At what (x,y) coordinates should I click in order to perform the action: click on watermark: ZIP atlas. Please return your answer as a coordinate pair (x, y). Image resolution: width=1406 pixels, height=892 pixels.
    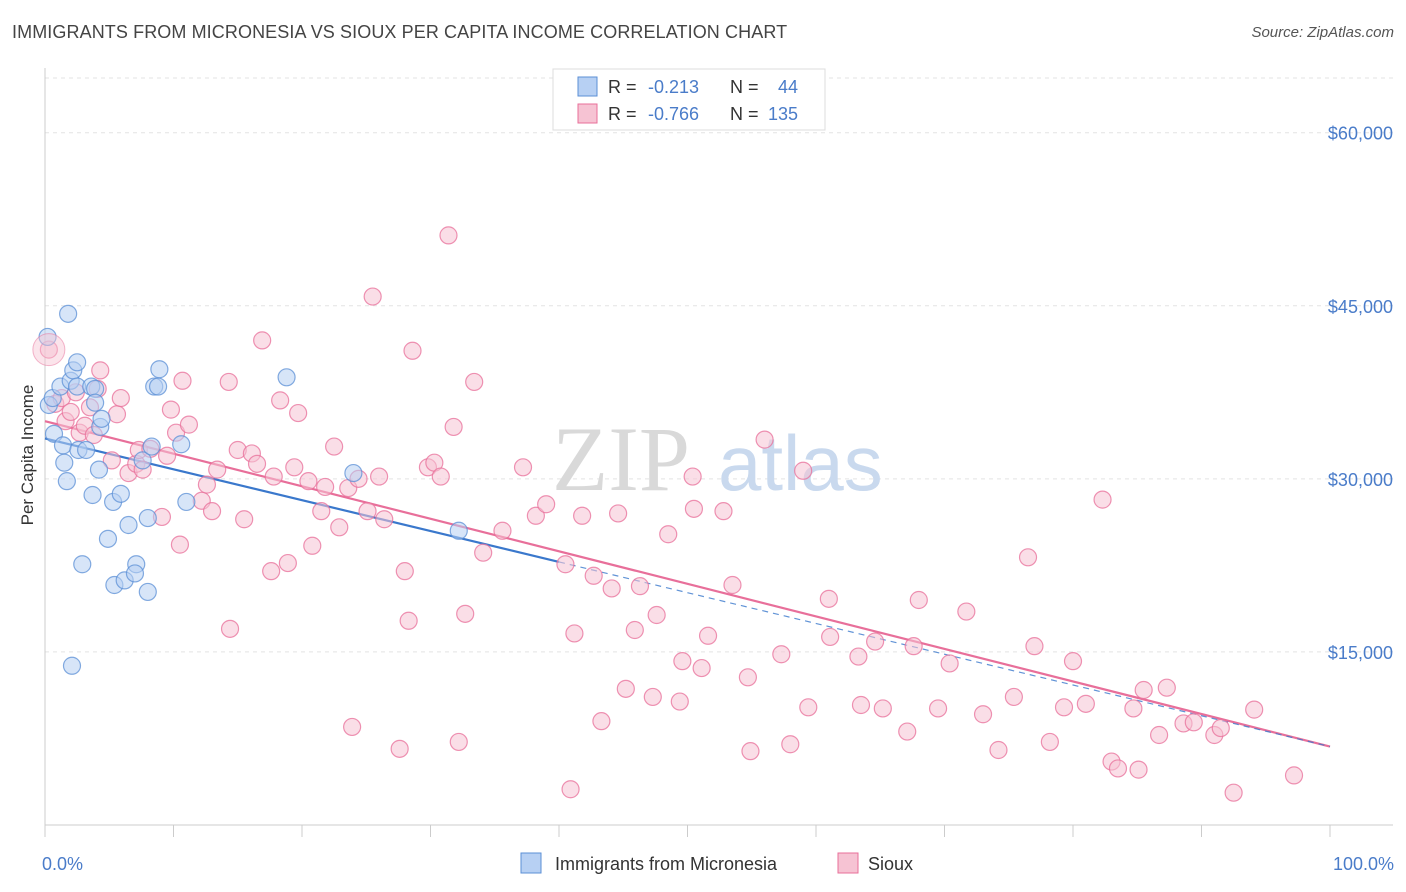
    Looking at the image, I should click on (717, 459).